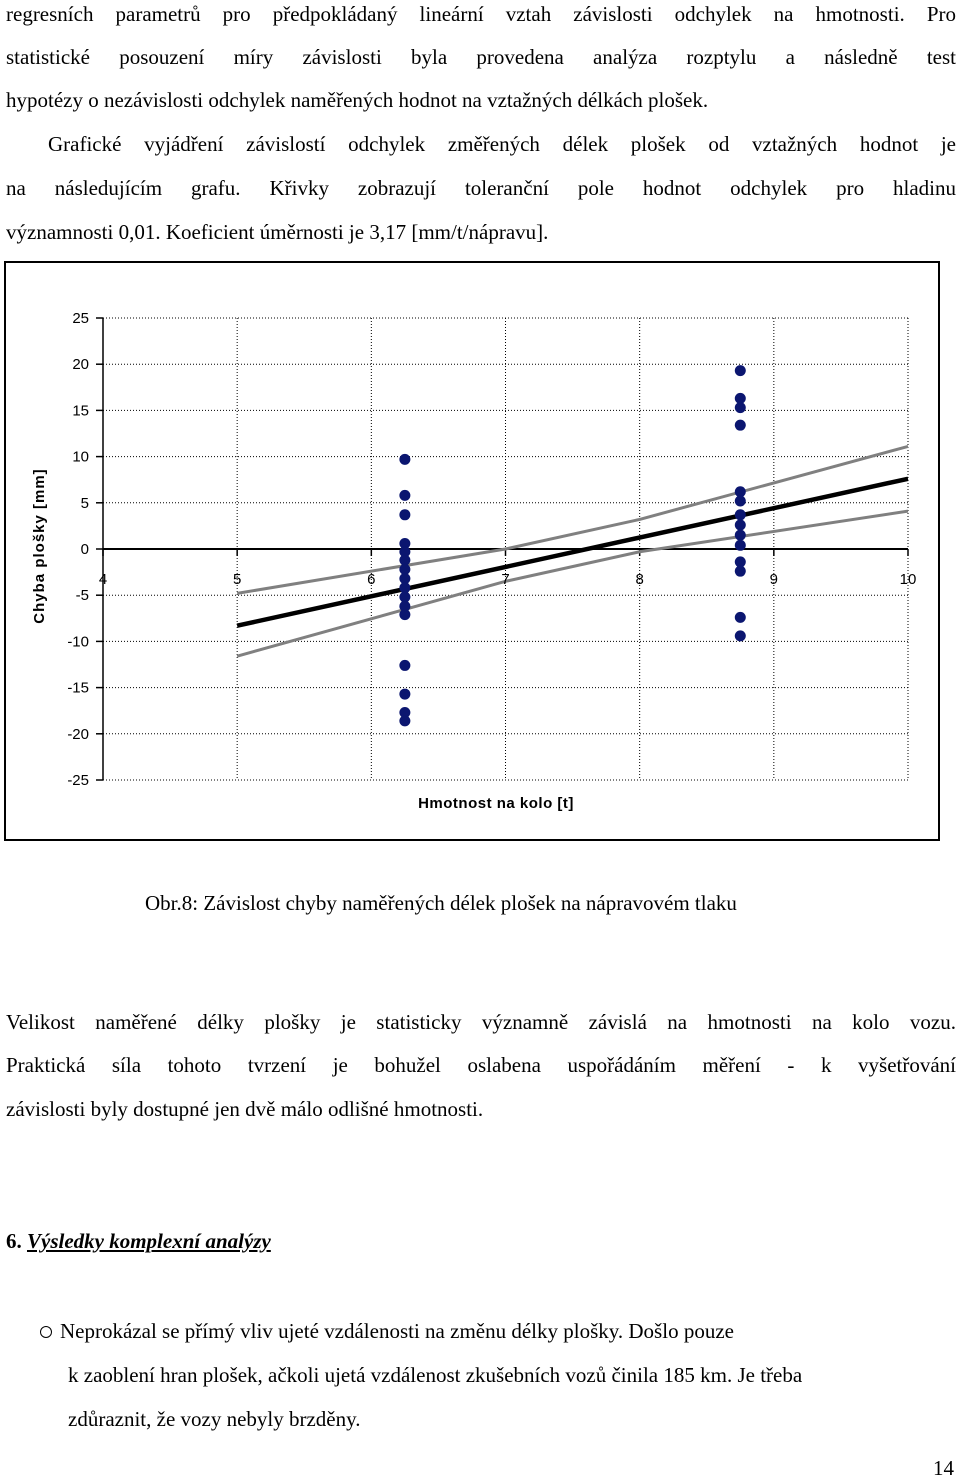  Describe the element at coordinates (78, 780) in the screenshot. I see `y-tick-label: -25` at that location.